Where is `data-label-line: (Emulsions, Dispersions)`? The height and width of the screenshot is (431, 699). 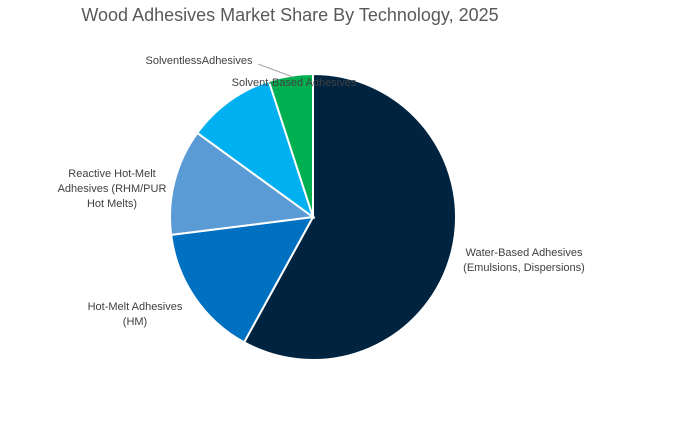 data-label-line: (Emulsions, Dispersions) is located at coordinates (524, 268).